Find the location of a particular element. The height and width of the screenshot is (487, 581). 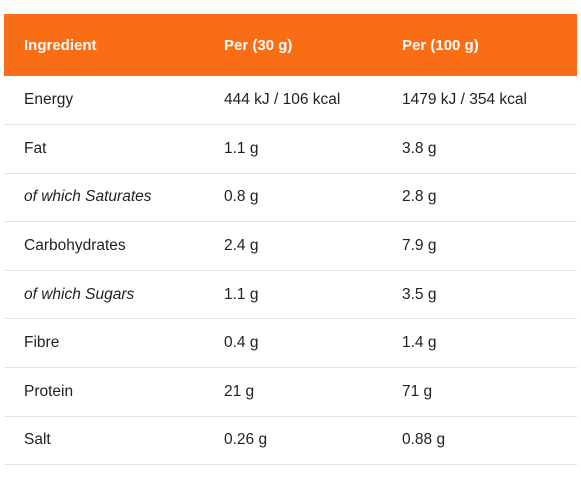

per-30g-cell: 21 g is located at coordinates (239, 391).